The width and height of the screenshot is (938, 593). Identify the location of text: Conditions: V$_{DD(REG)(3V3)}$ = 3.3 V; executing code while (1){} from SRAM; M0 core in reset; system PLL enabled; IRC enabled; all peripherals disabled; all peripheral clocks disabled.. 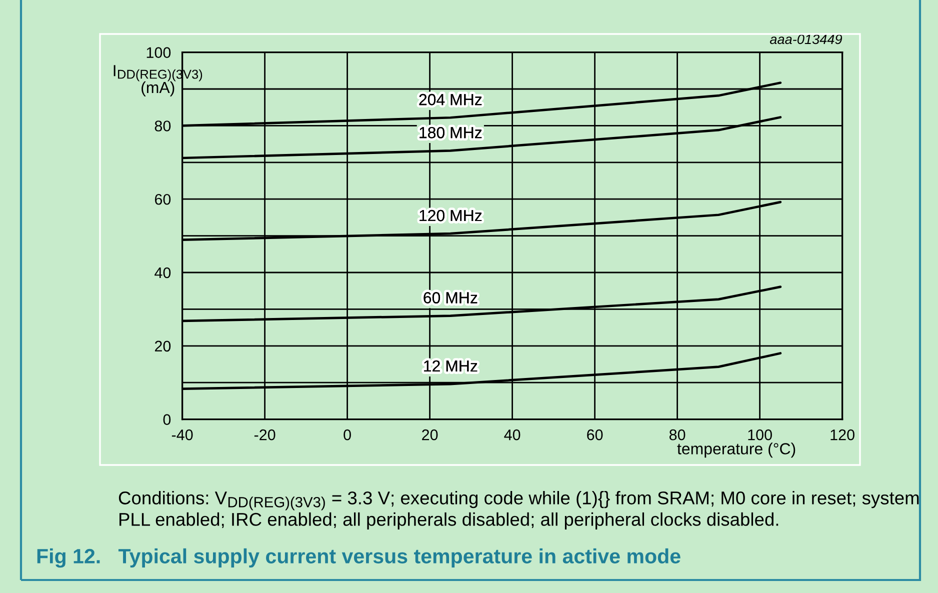
(518, 510).